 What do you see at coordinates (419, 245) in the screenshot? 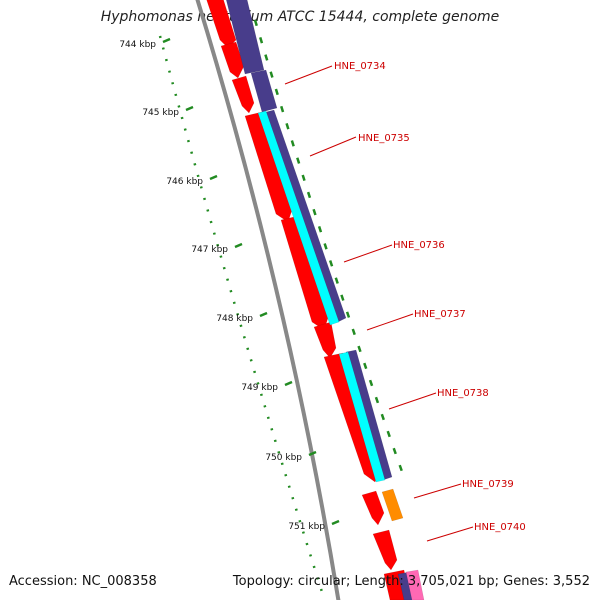
I see `gene-label: HNE_0736` at bounding box center [419, 245].